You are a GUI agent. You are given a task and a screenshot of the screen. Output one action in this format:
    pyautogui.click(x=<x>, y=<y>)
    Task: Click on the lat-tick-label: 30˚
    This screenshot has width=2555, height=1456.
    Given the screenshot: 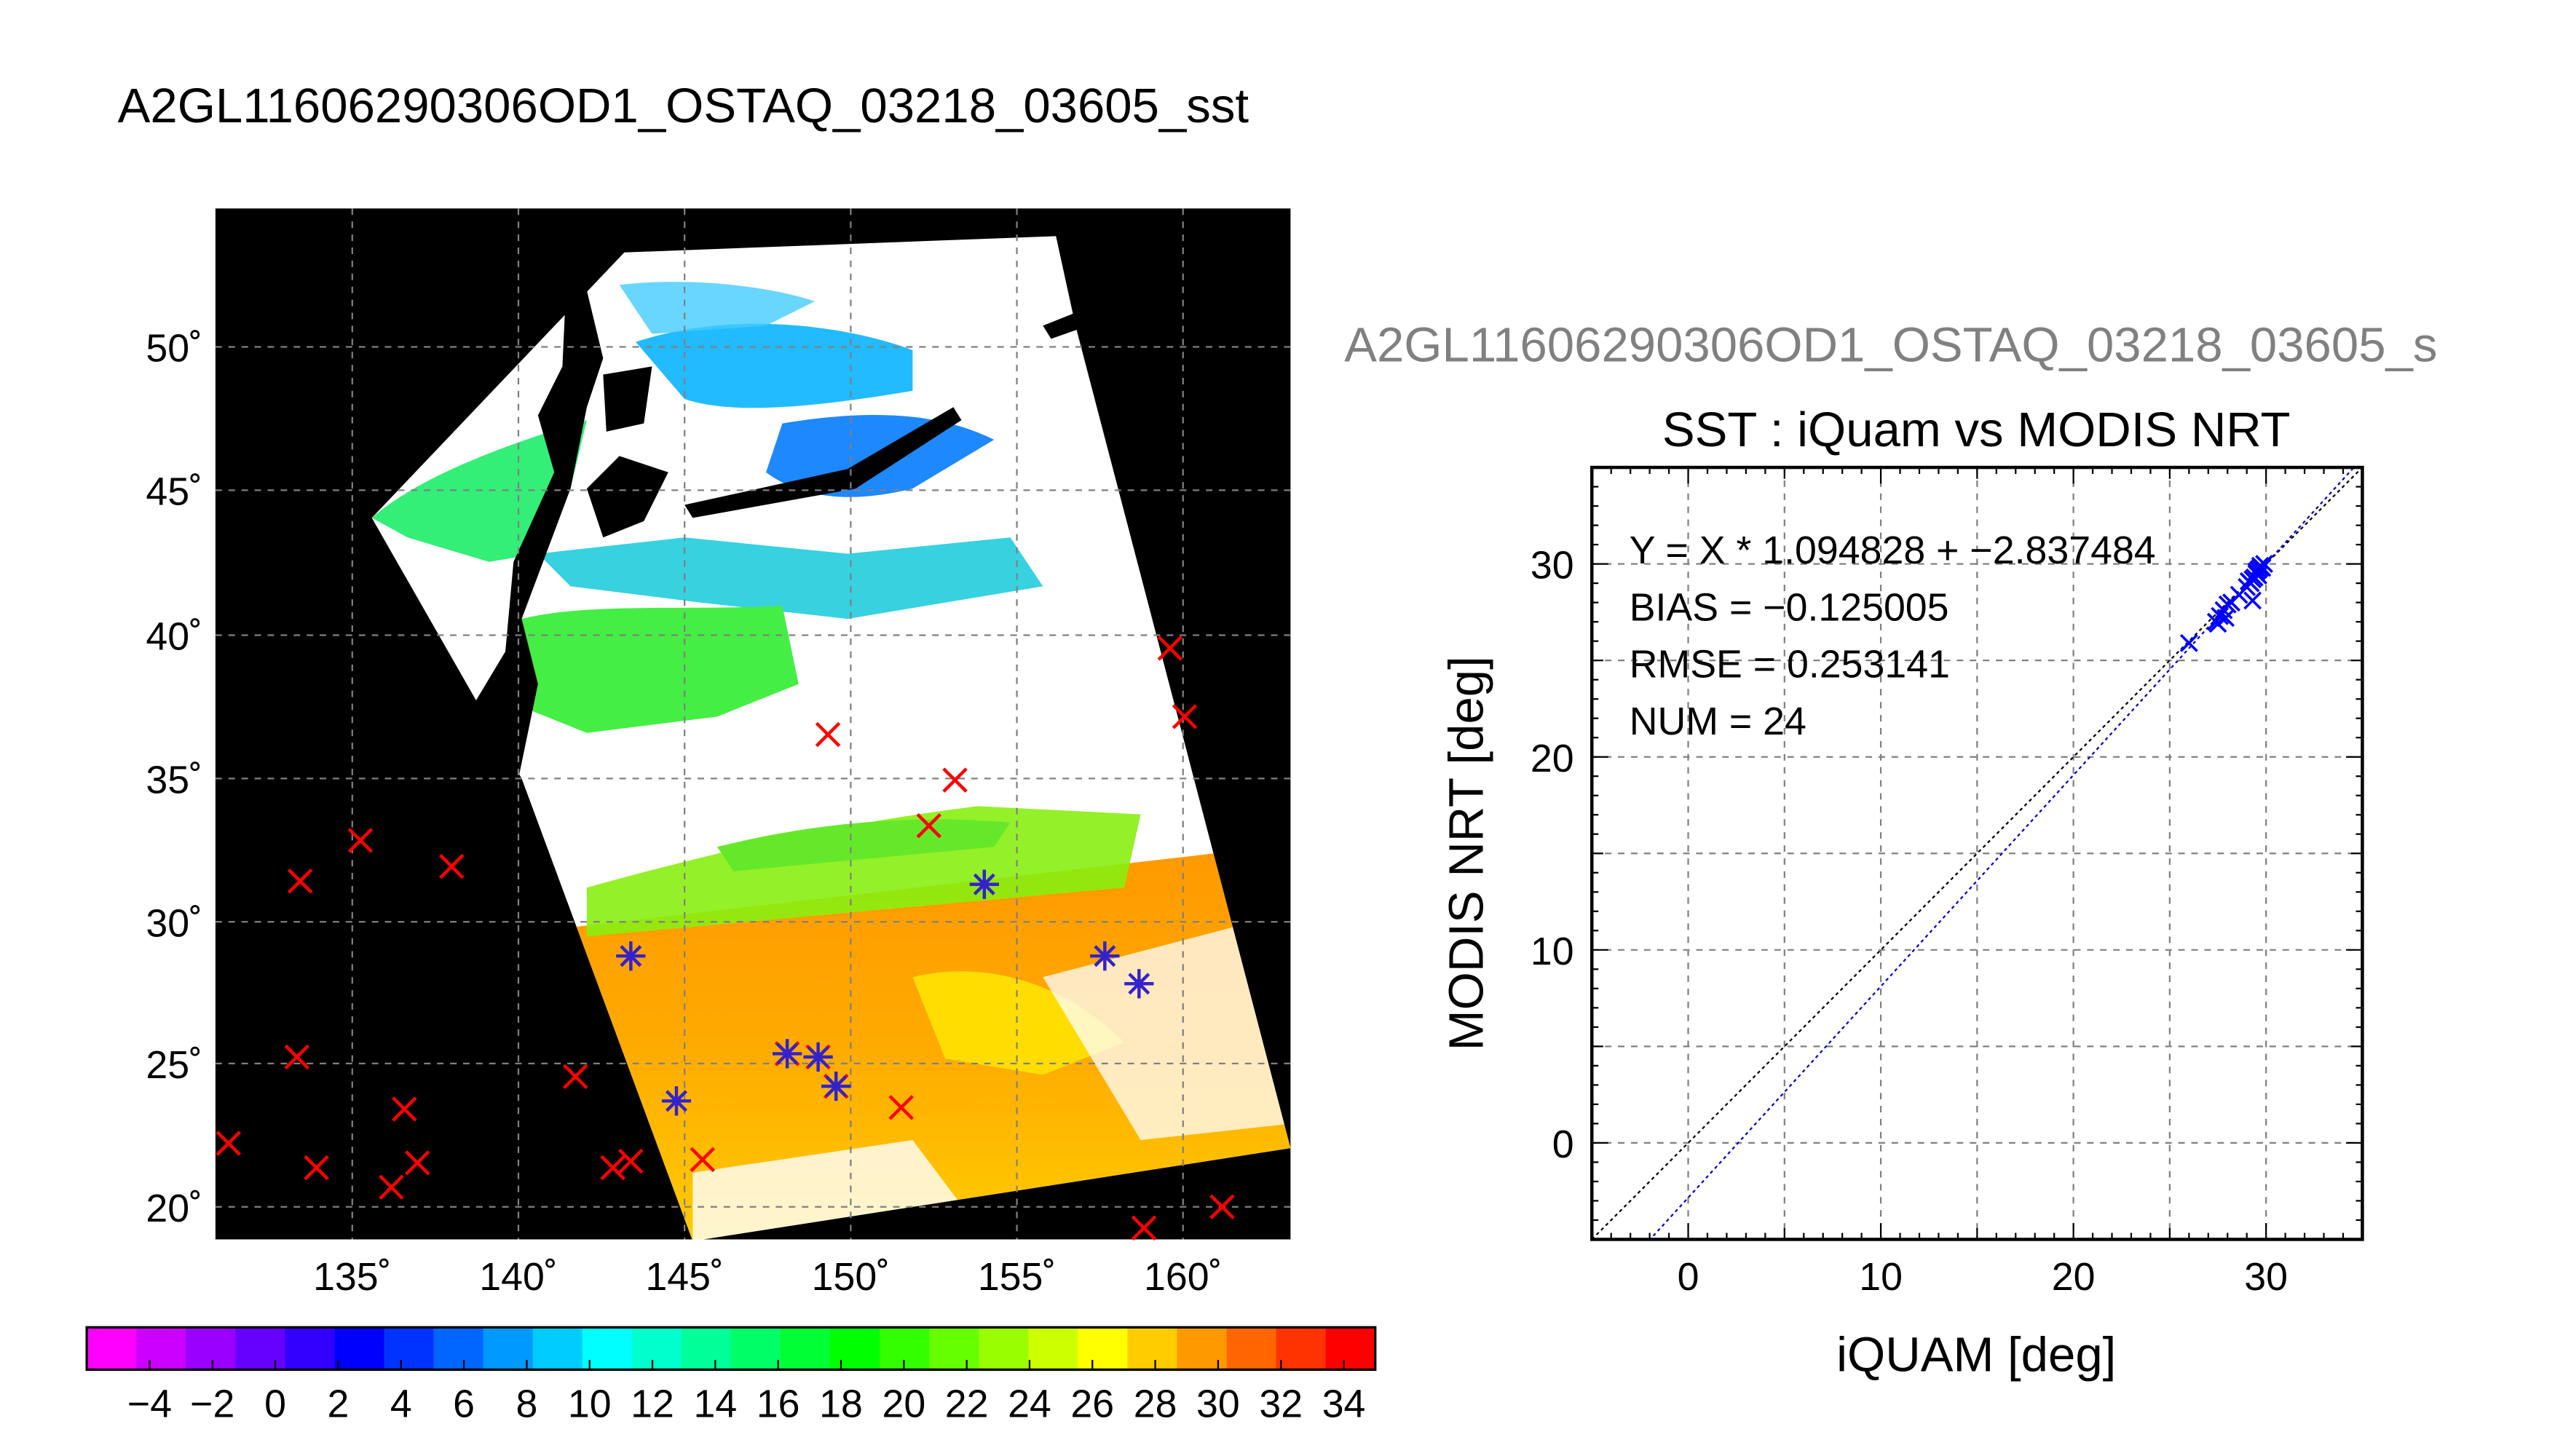 What is the action you would take?
    pyautogui.click(x=174, y=923)
    